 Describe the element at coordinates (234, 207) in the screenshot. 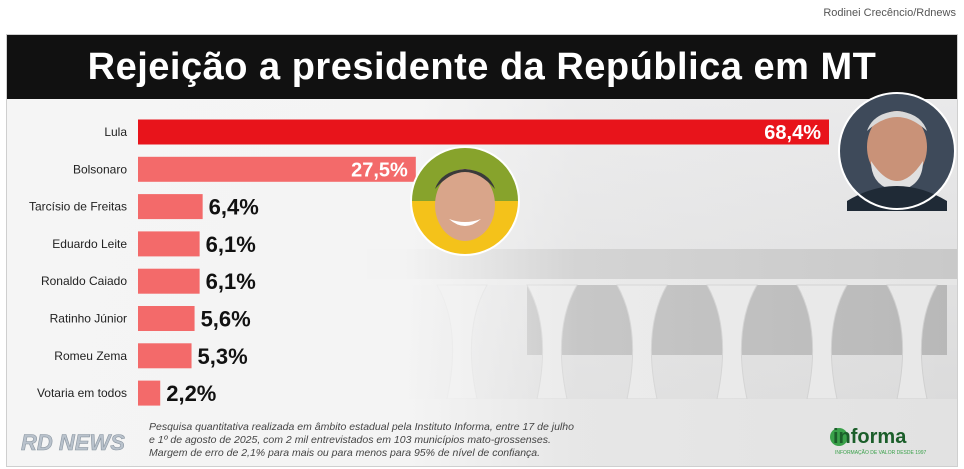

I see `value-label: 6,4%` at that location.